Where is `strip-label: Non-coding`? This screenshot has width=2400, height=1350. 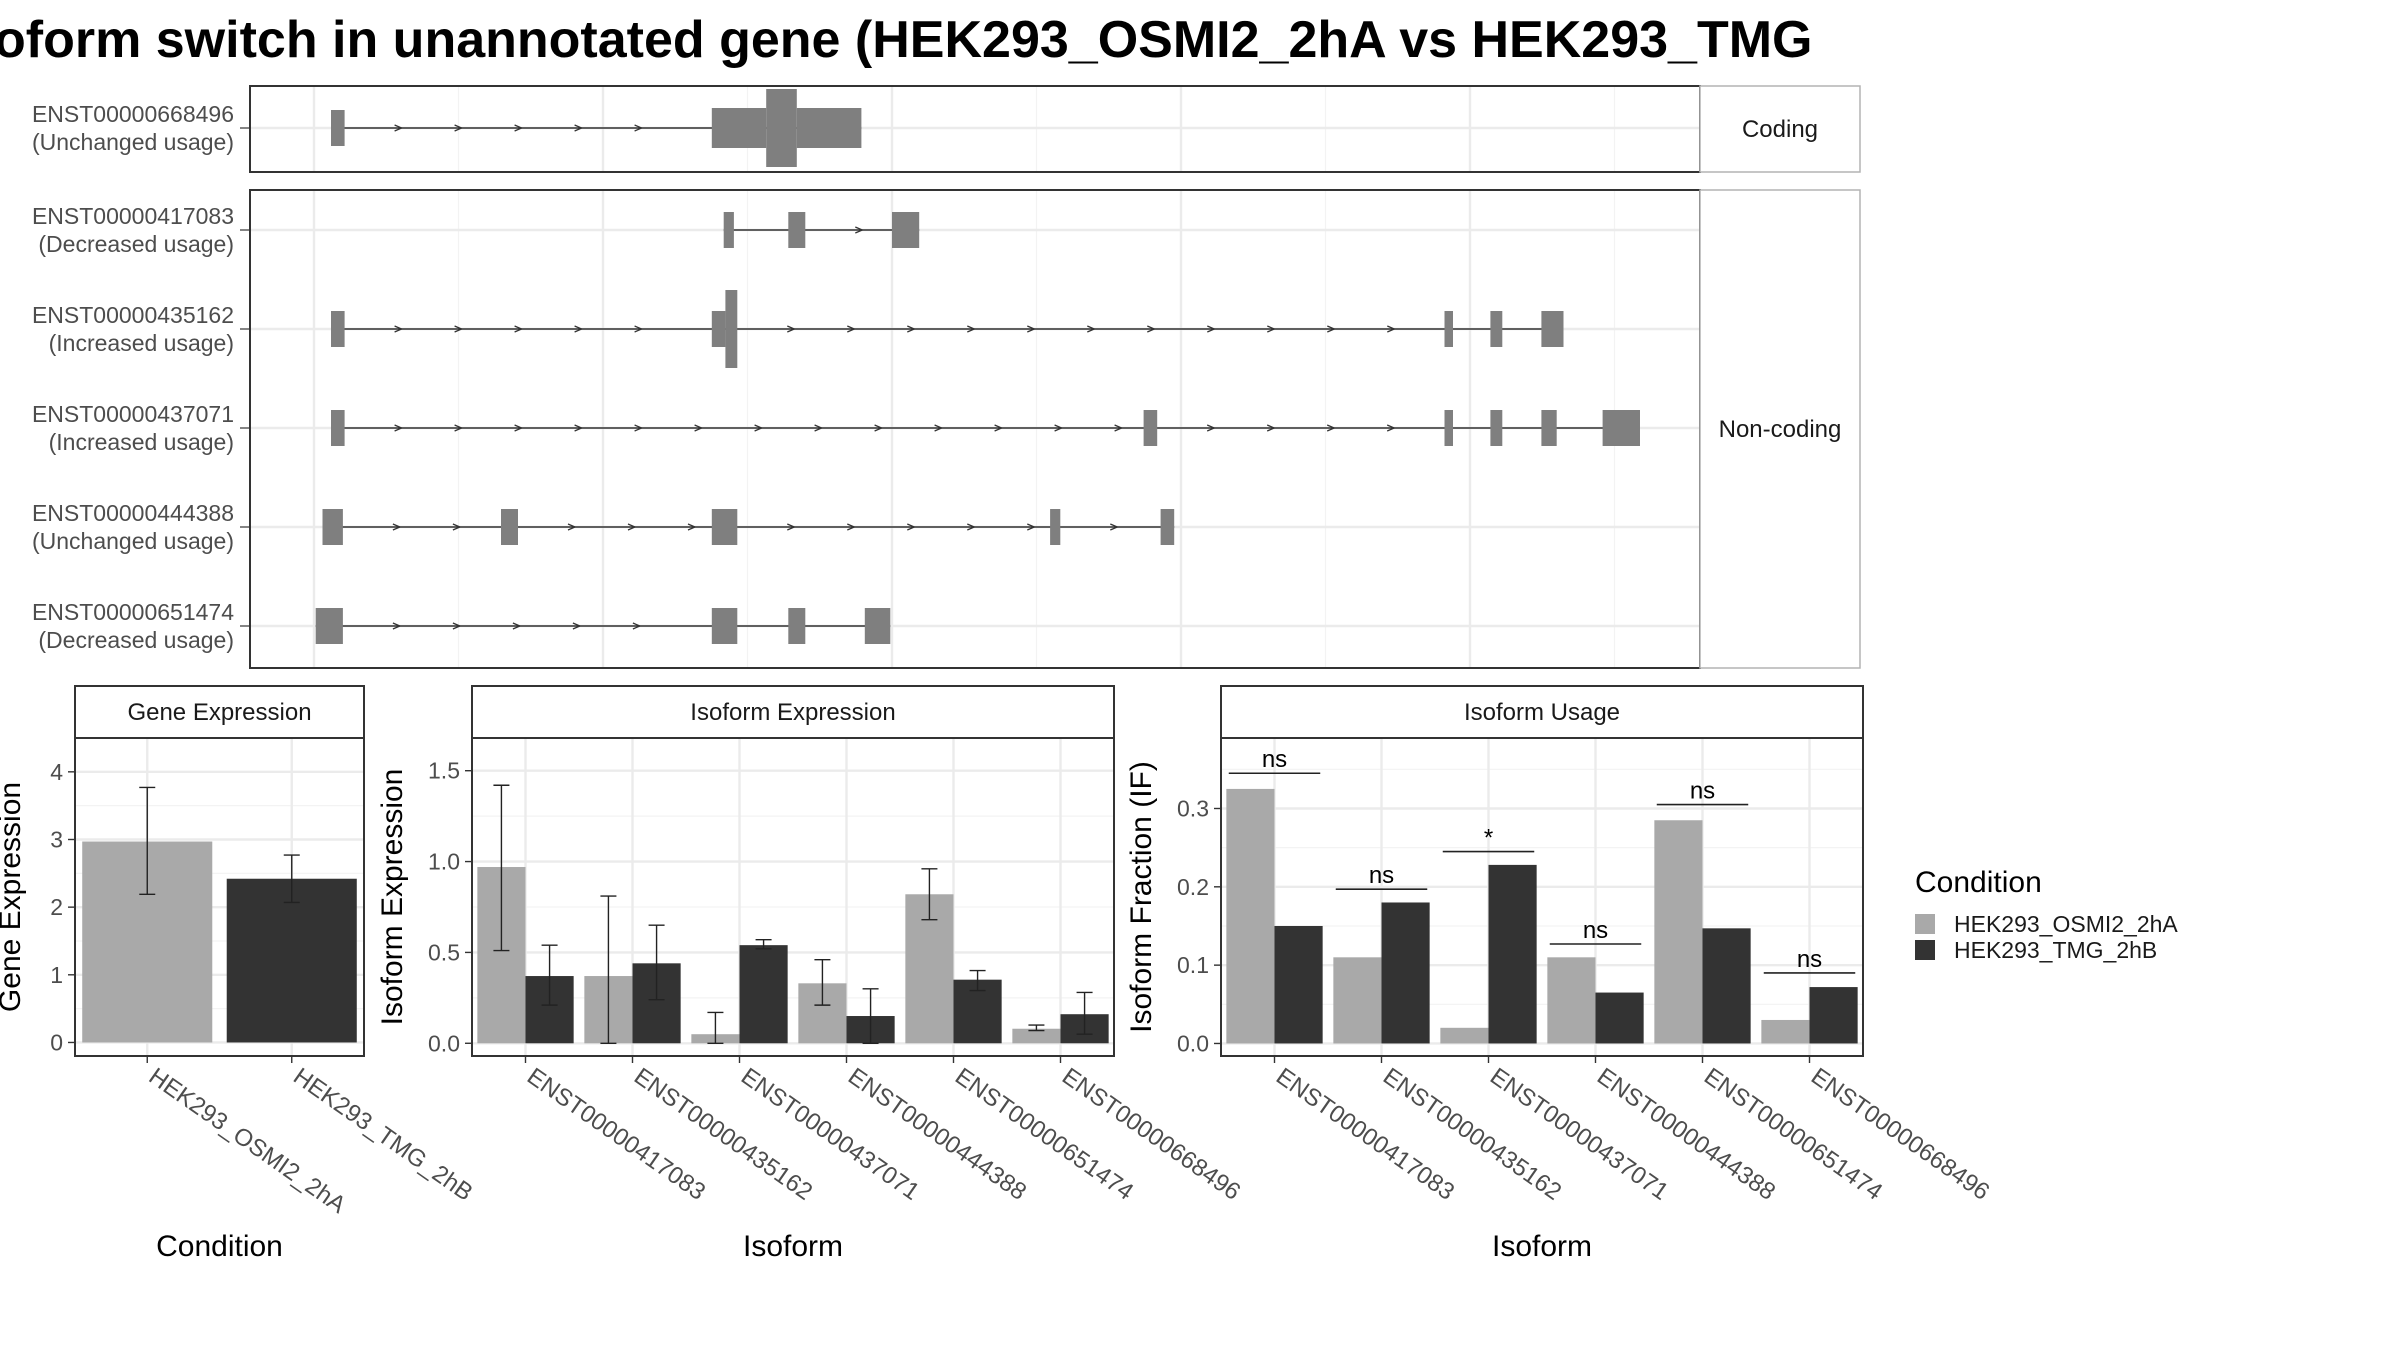
strip-label: Non-coding is located at coordinates (1780, 429).